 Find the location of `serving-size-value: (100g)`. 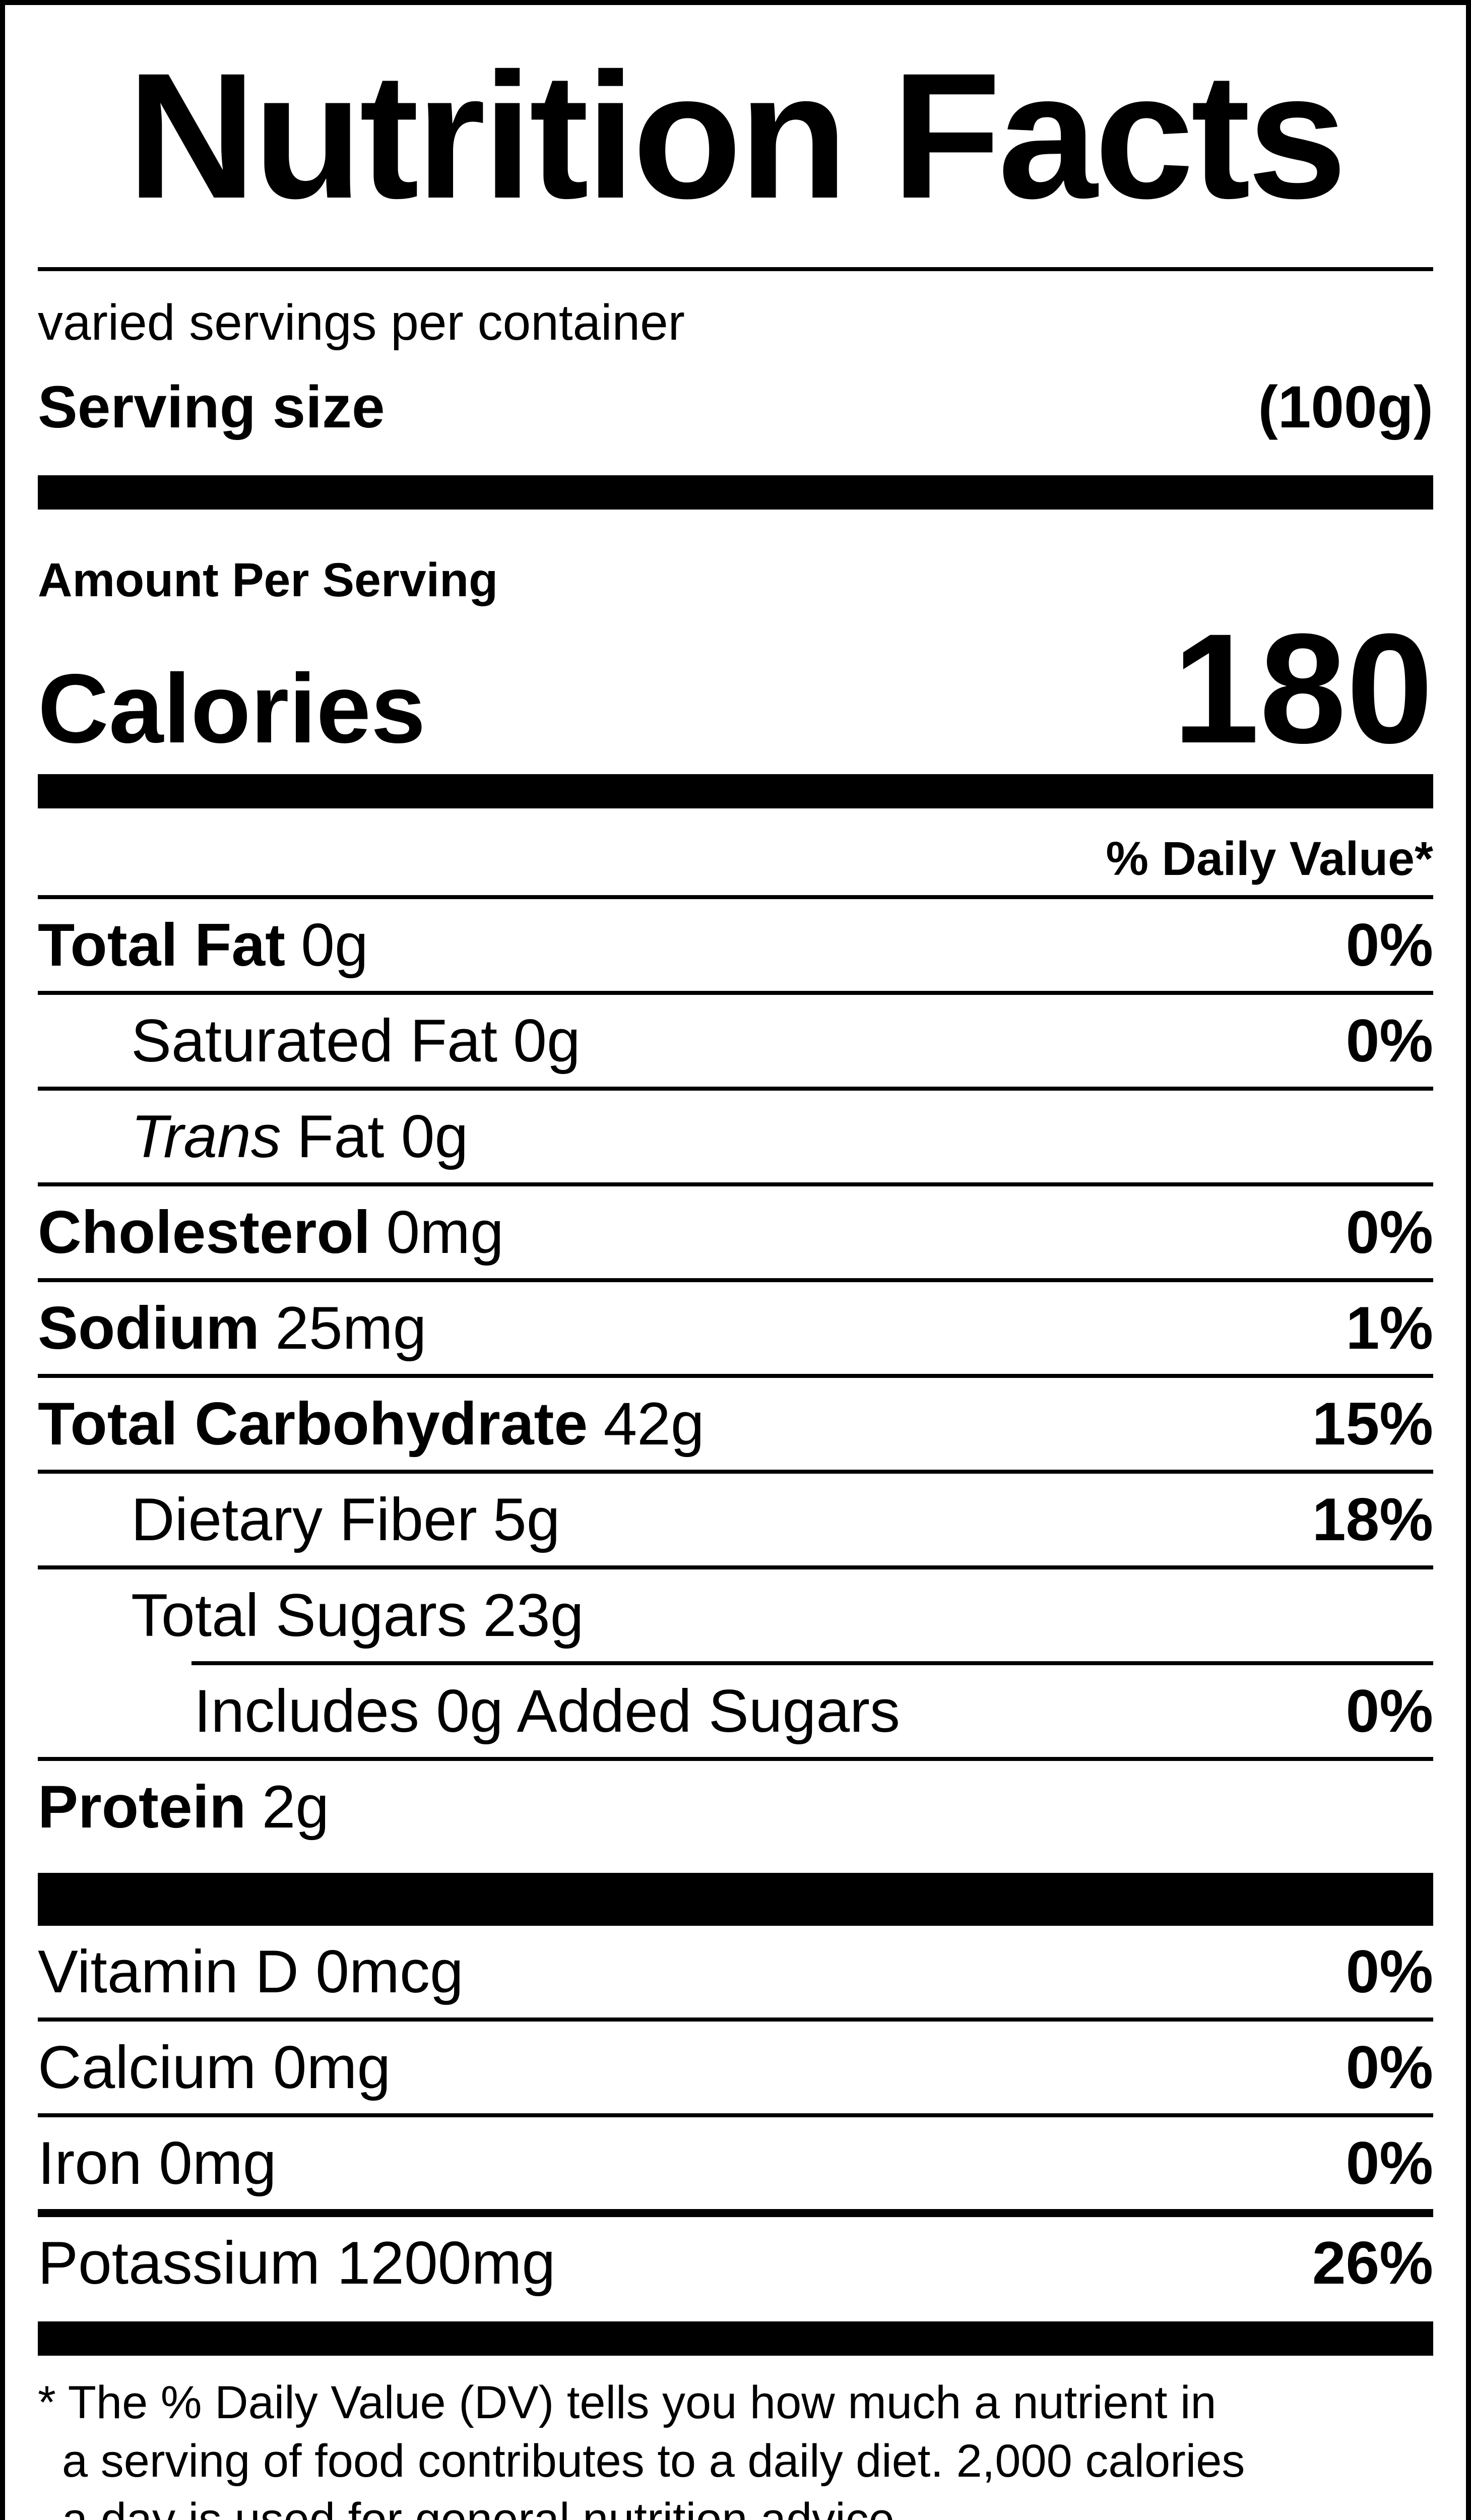

serving-size-value: (100g) is located at coordinates (1345, 407).